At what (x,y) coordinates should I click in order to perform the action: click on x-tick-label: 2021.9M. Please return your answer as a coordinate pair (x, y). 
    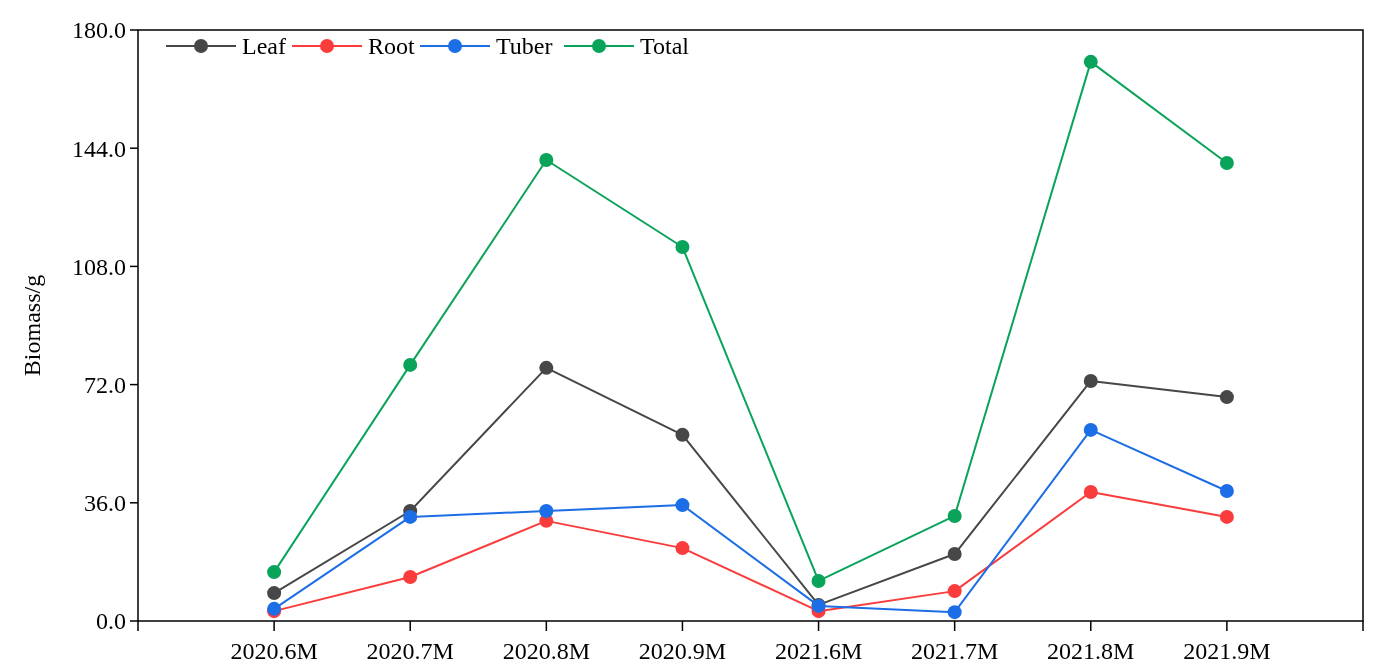
    Looking at the image, I should click on (1227, 651).